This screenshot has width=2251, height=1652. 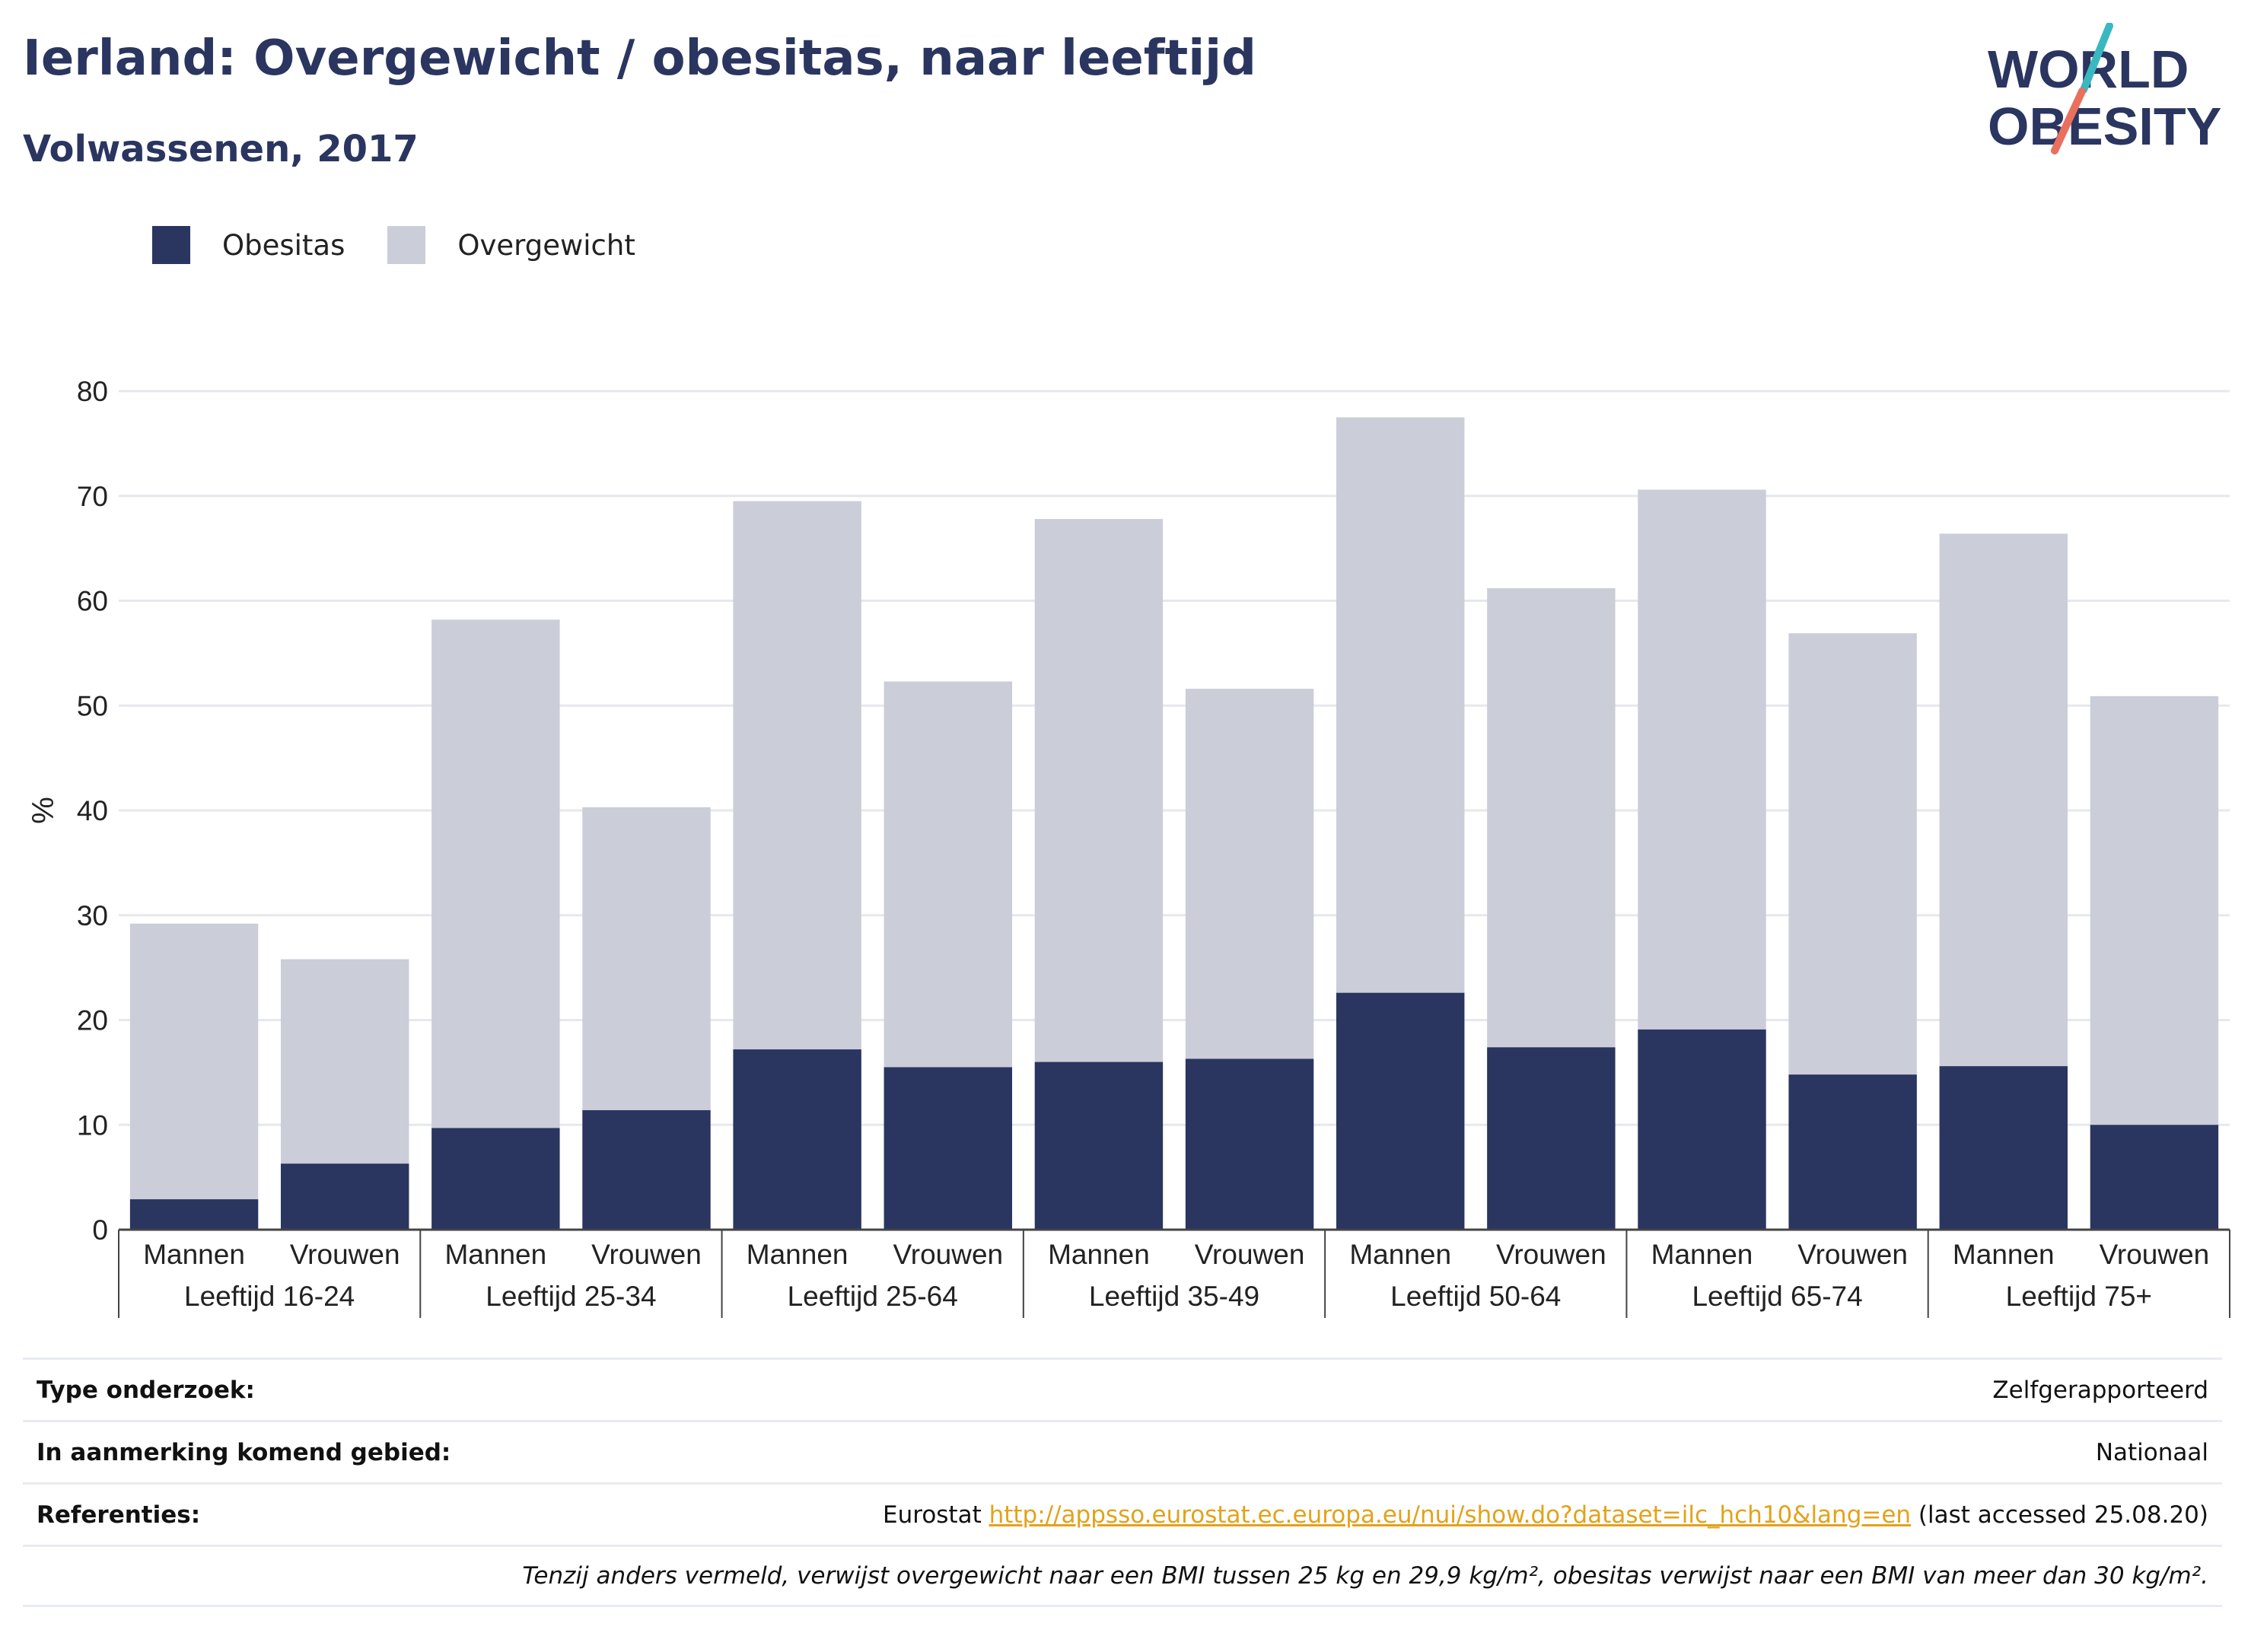 I want to click on reference-prefix: Eurostat, so click(x=936, y=1515).